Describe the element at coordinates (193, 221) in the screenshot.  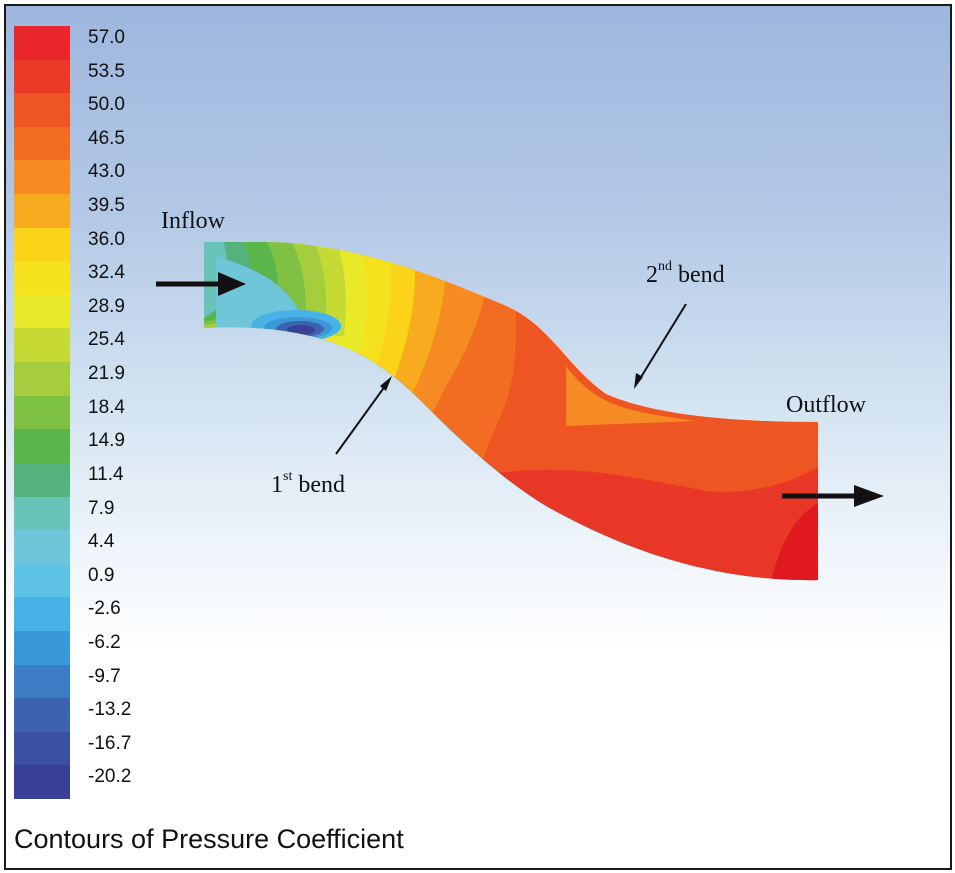
I see `inflow-label: Inflow` at that location.